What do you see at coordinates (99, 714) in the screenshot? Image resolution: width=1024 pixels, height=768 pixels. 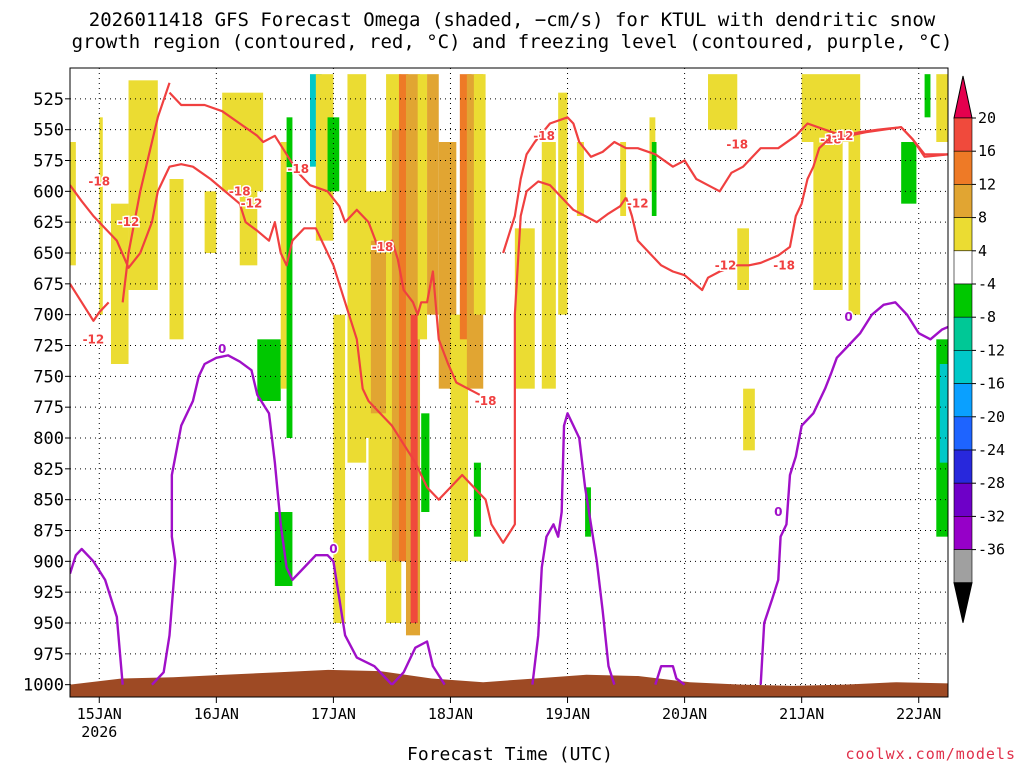 I see `x-tick-label-0: 15JAN` at bounding box center [99, 714].